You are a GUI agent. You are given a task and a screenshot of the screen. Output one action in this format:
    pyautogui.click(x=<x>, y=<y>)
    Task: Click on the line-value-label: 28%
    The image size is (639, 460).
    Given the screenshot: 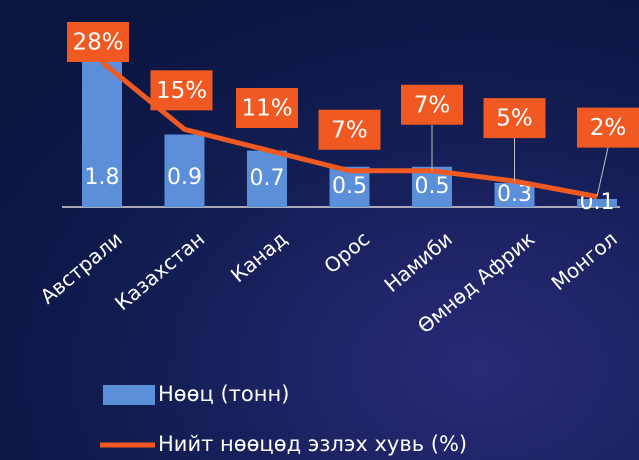 What is the action you would take?
    pyautogui.click(x=97, y=43)
    